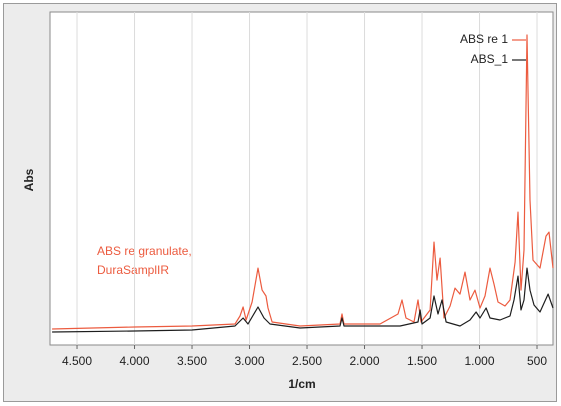 This screenshot has height=406, width=561. I want to click on x-tick-label: 3.000, so click(250, 361).